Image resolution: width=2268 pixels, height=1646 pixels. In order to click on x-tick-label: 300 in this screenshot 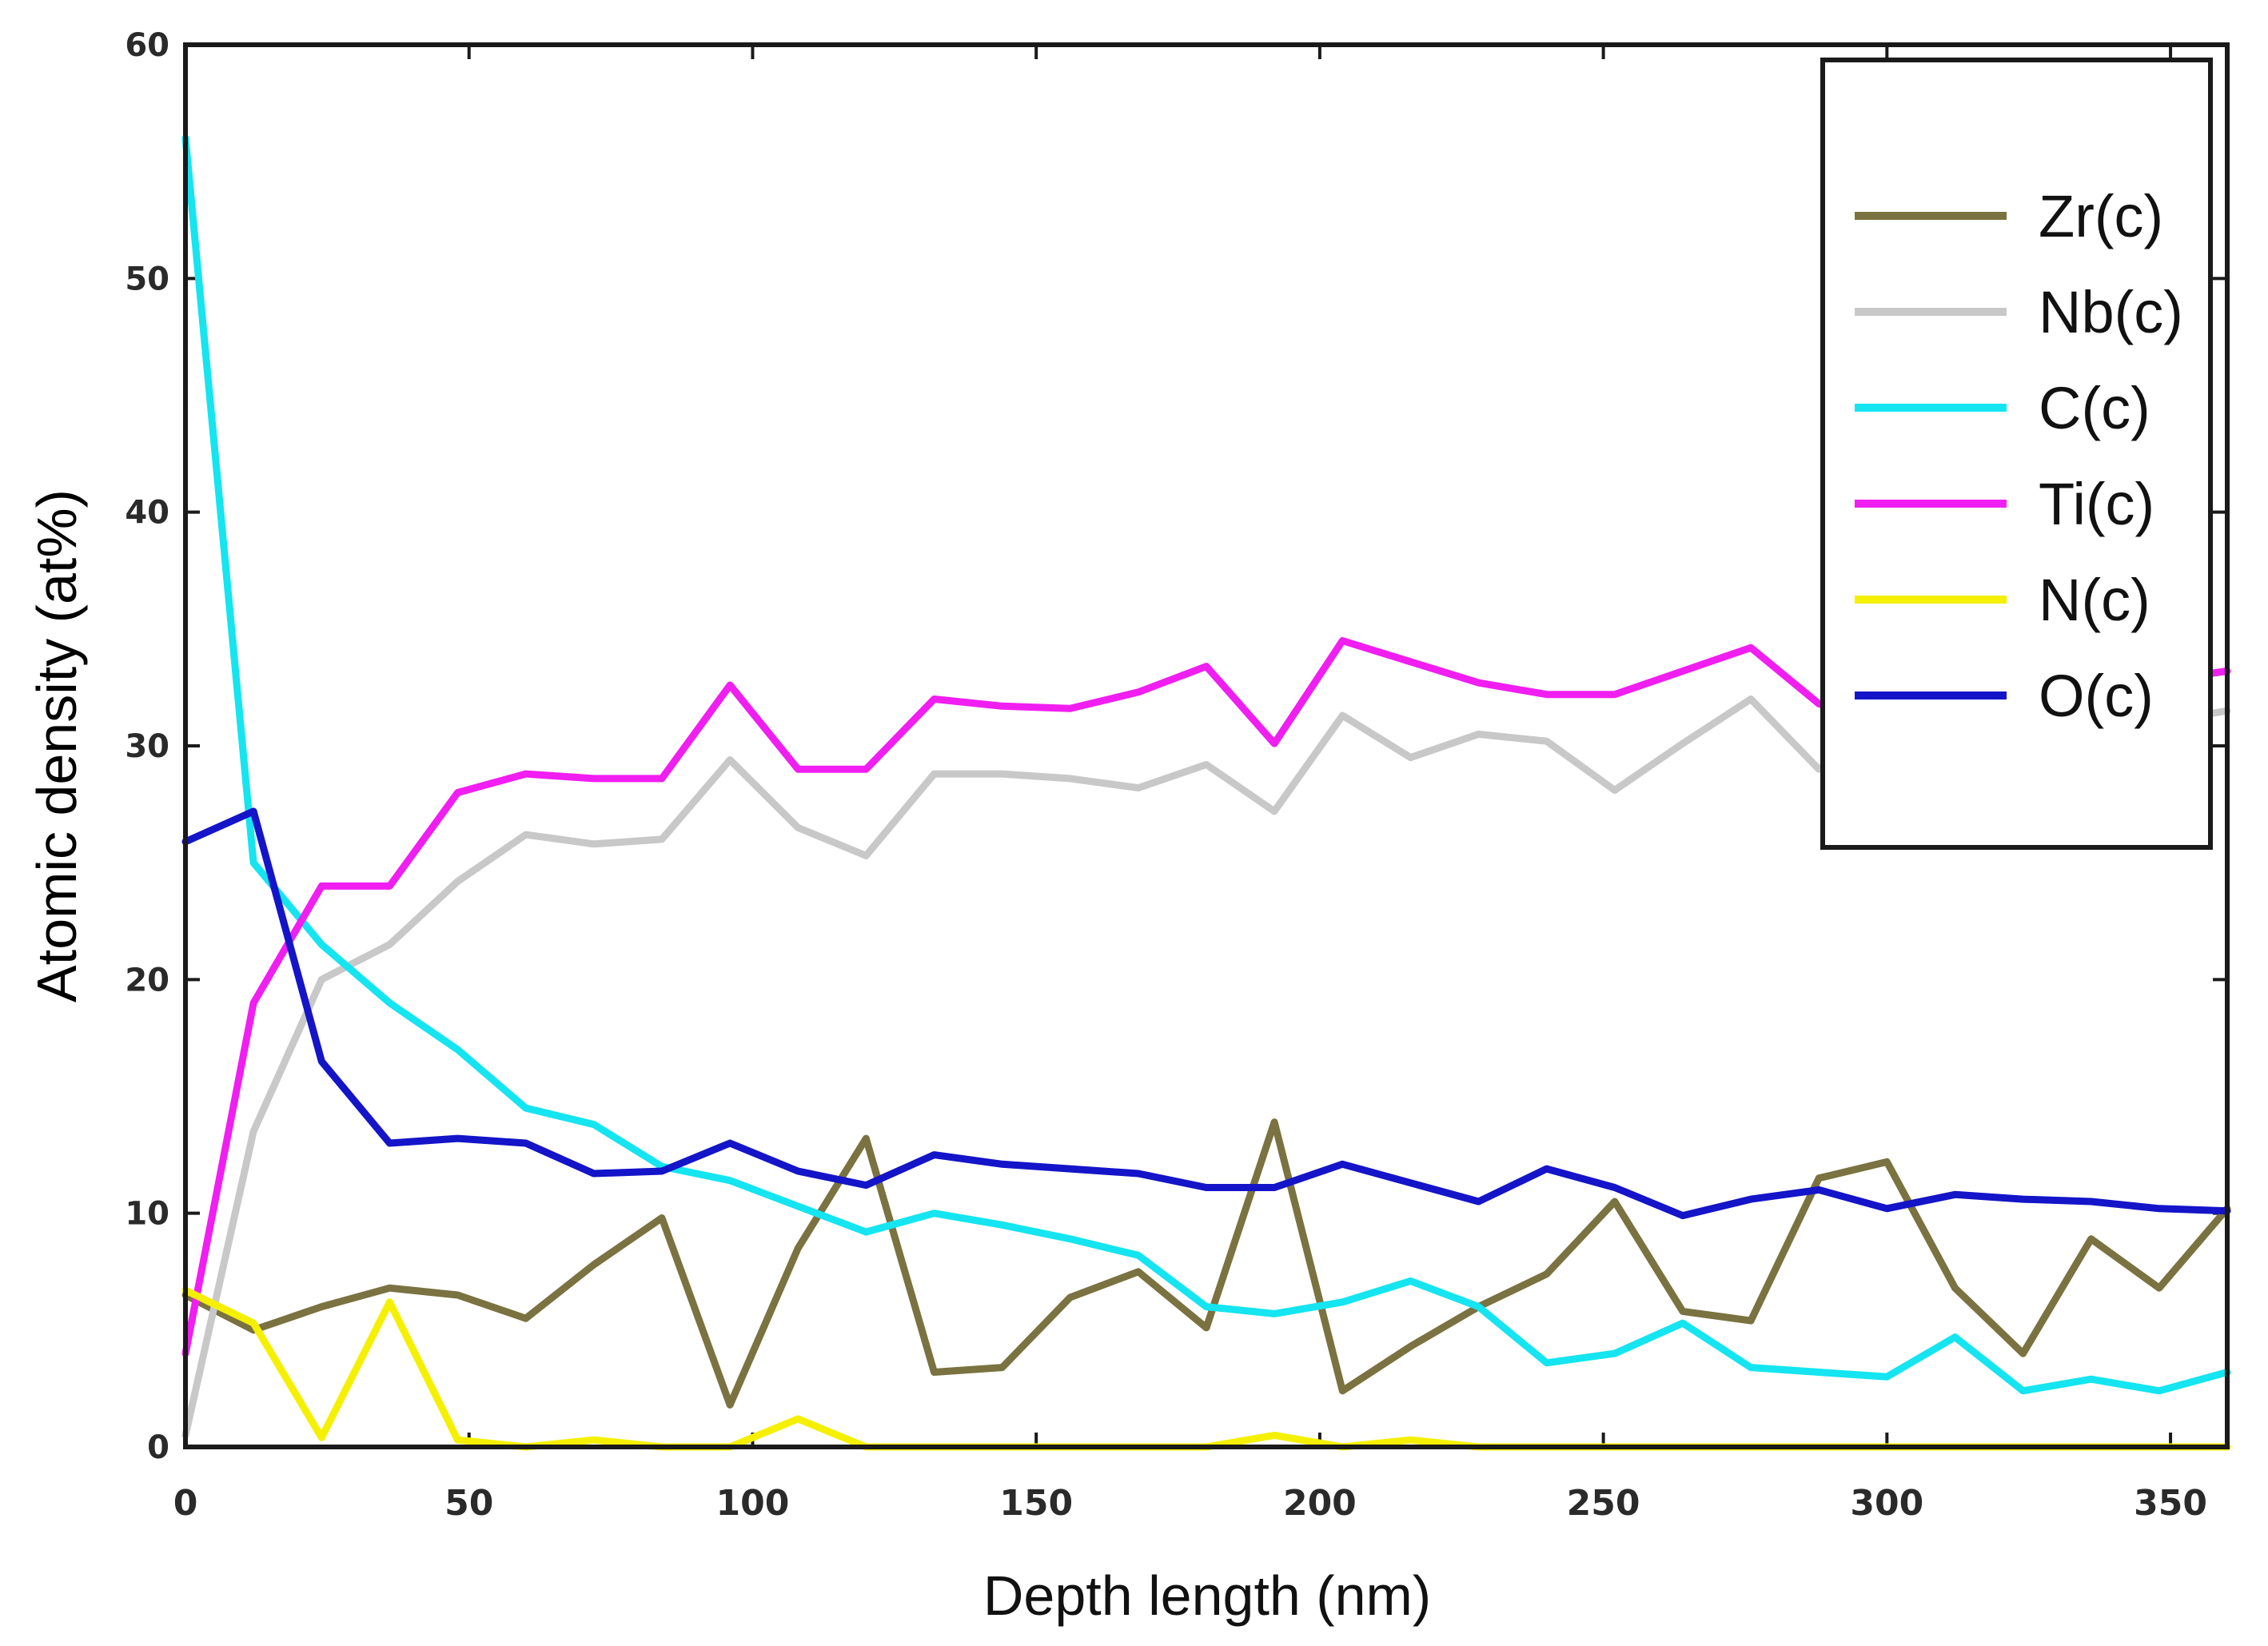, I will do `click(1886, 1503)`.